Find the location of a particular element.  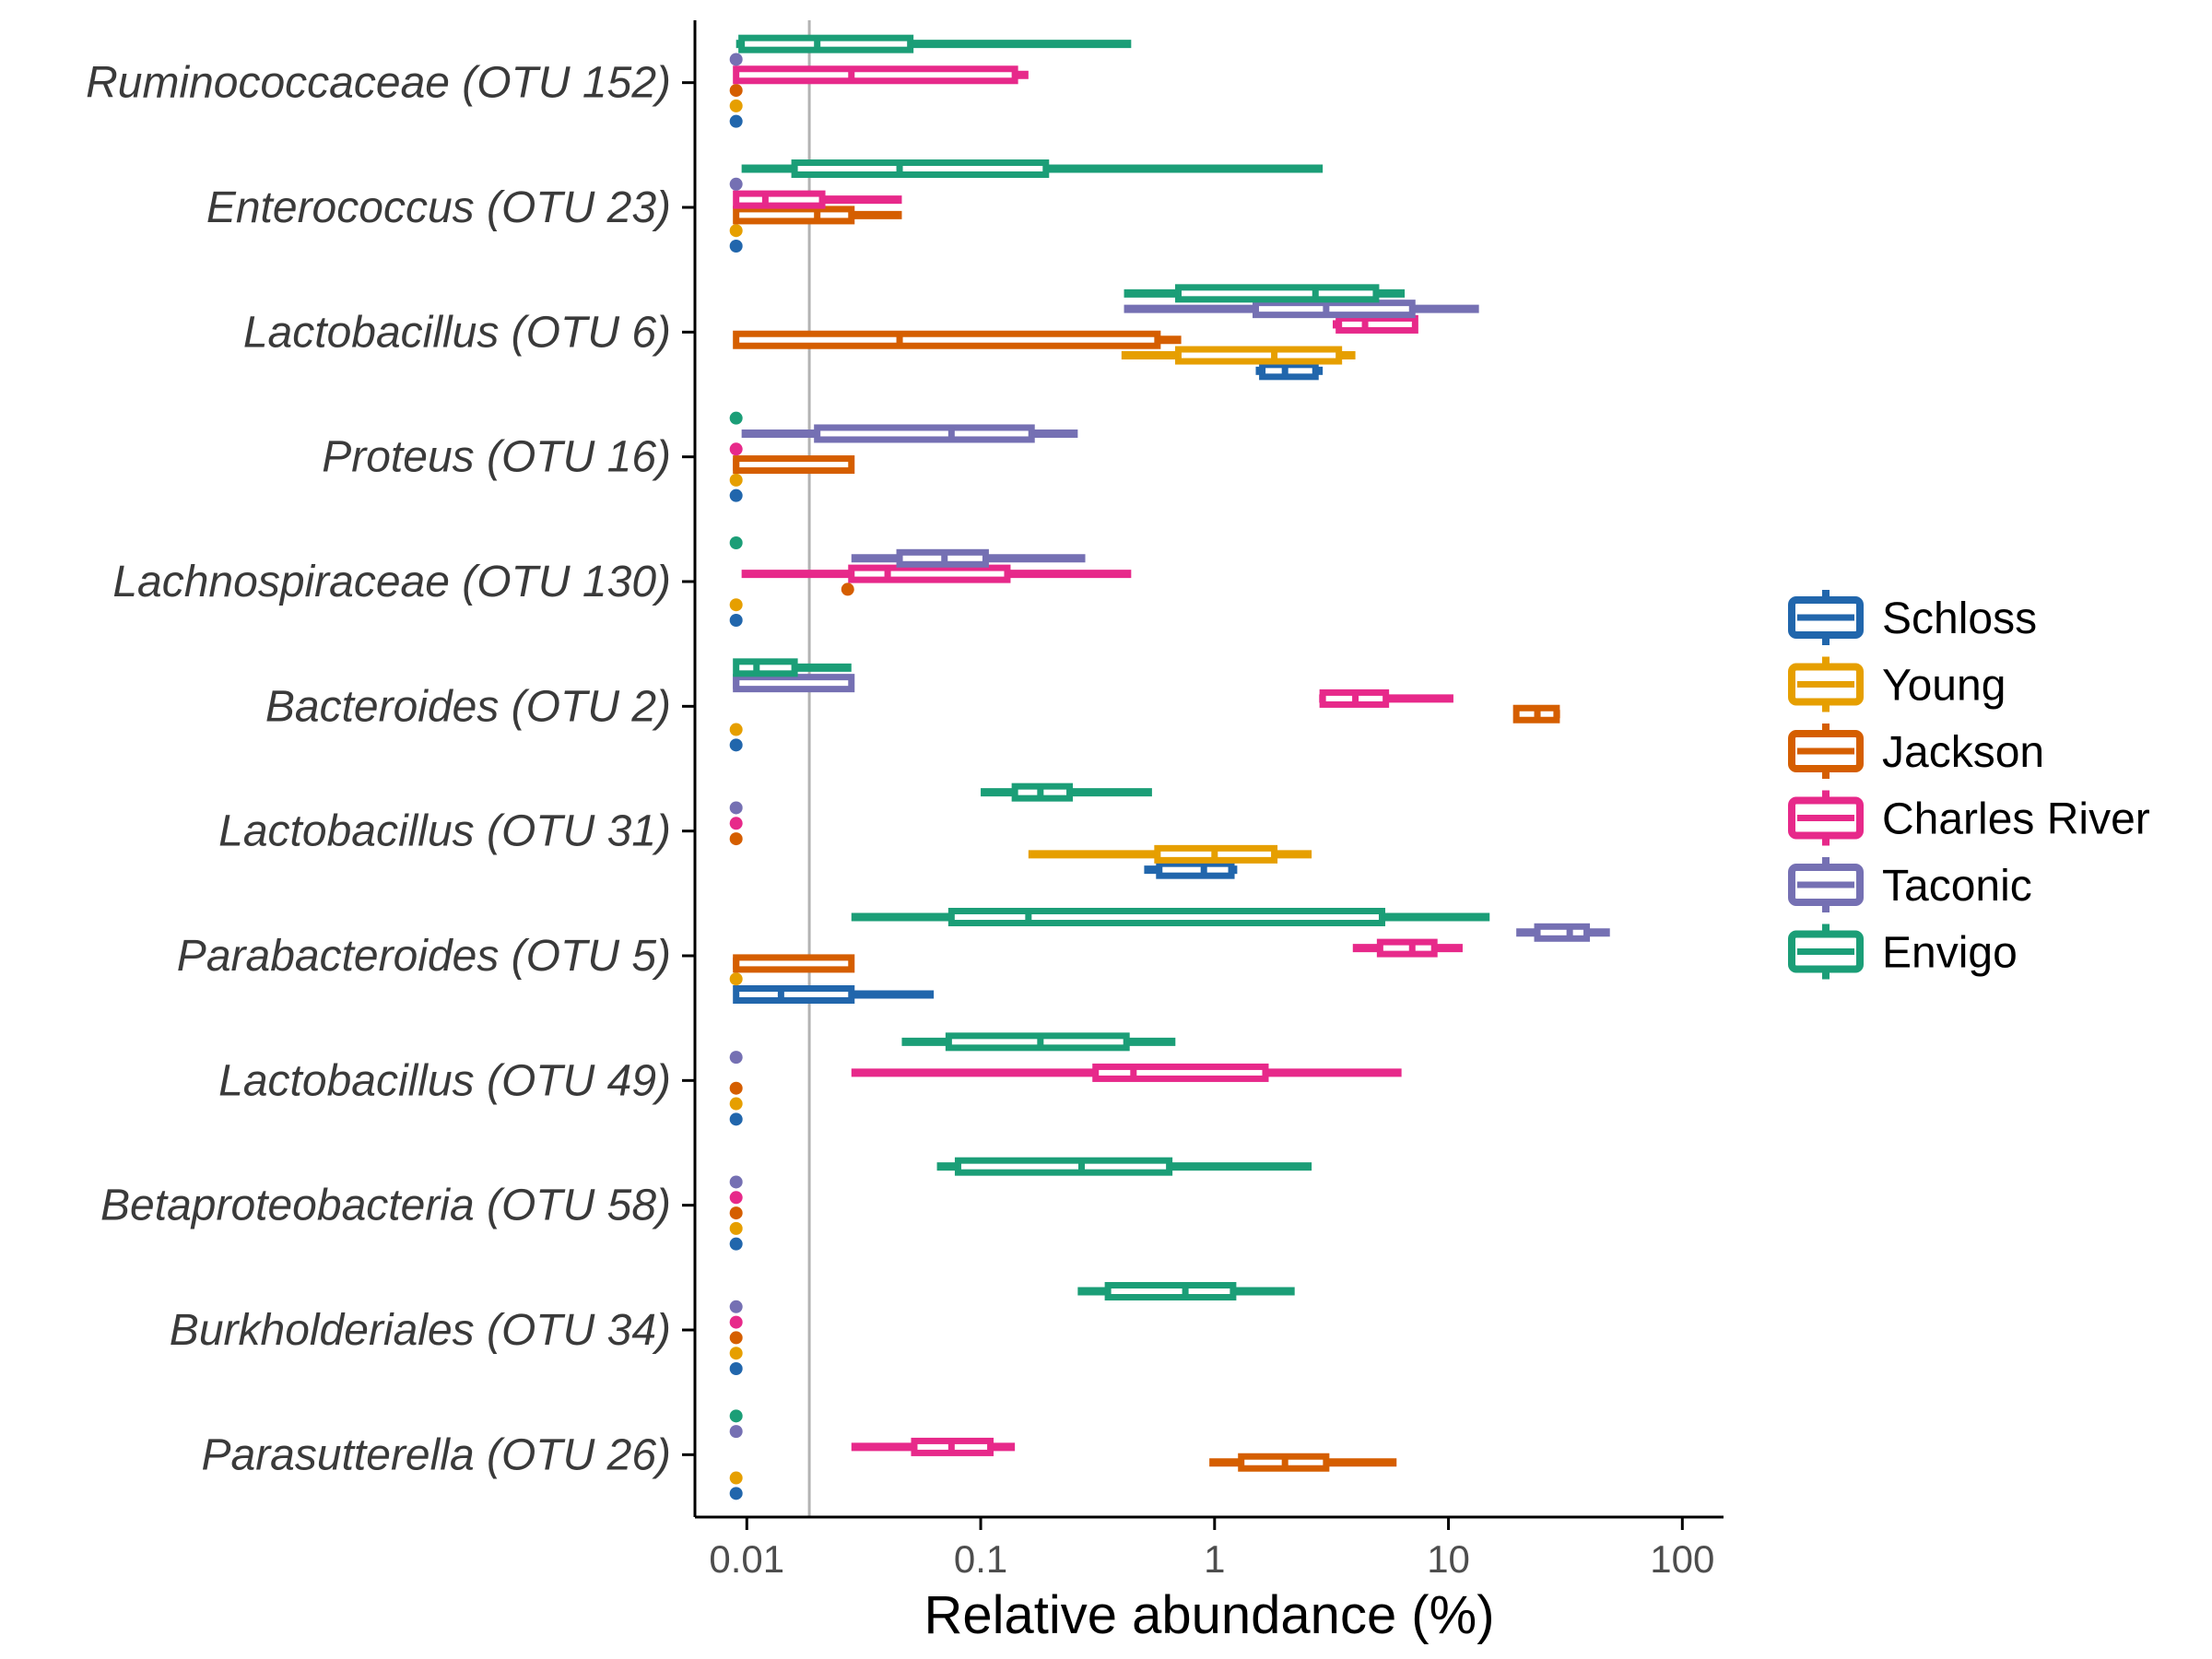

legend-label: Taconic is located at coordinates (1957, 886).